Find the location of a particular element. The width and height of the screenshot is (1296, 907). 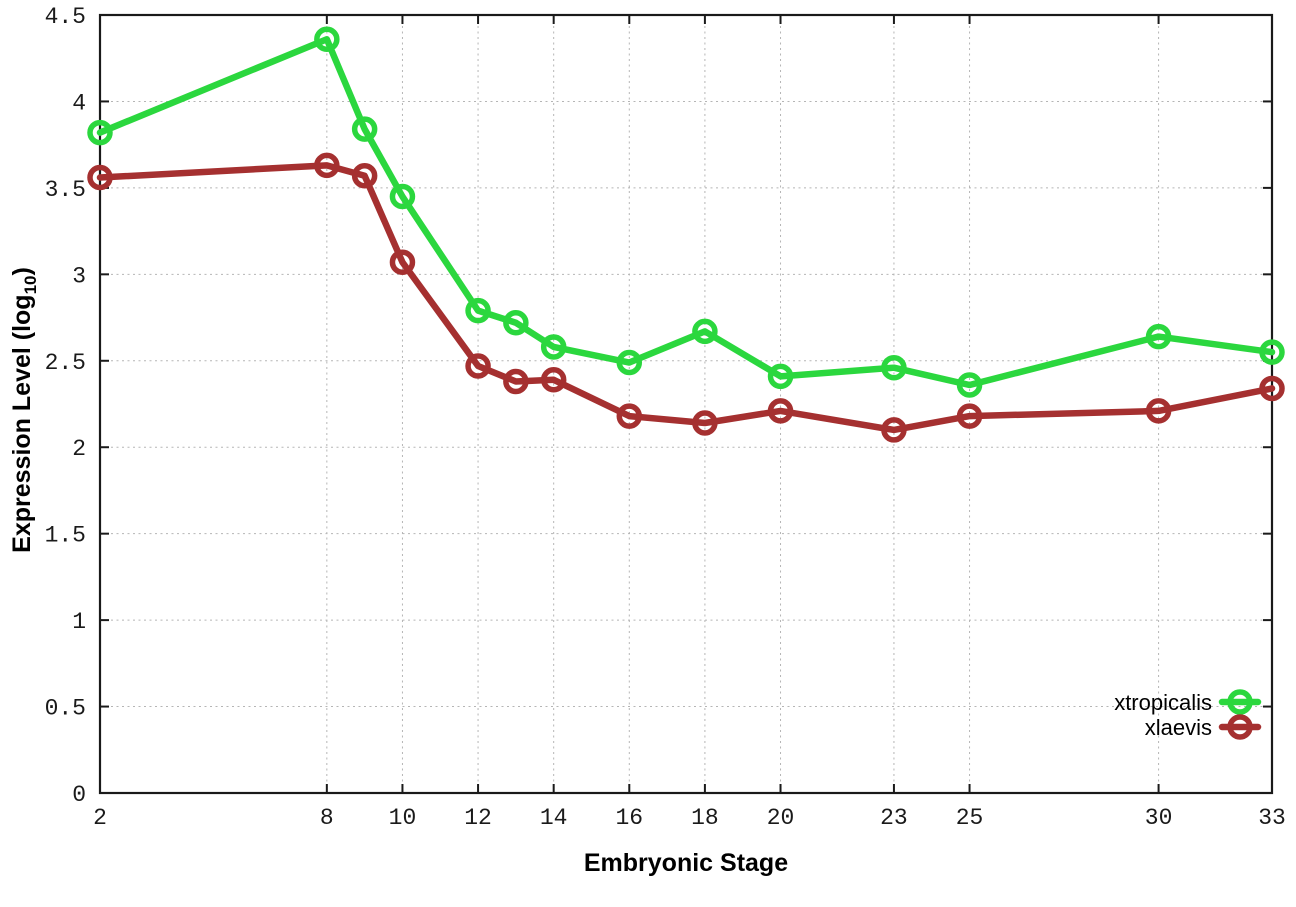

x-tick-label-16: 16 is located at coordinates (629, 818).